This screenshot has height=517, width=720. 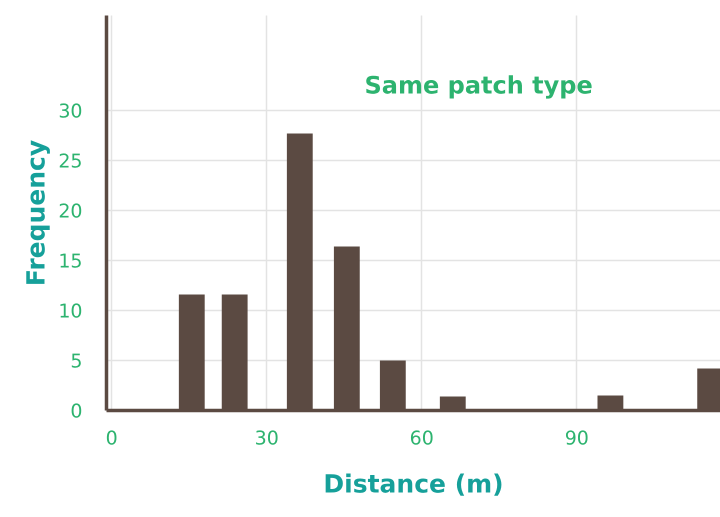 I want to click on y-tick-label: 10, so click(x=70, y=311).